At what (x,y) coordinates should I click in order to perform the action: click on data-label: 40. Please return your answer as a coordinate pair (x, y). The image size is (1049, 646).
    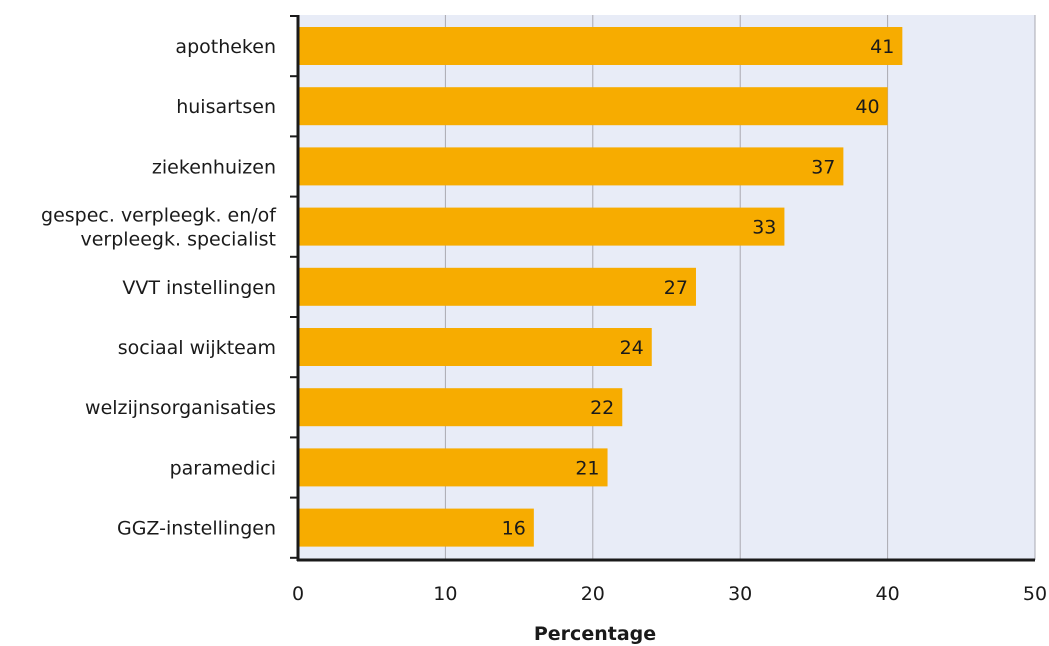
    Looking at the image, I should click on (867, 107).